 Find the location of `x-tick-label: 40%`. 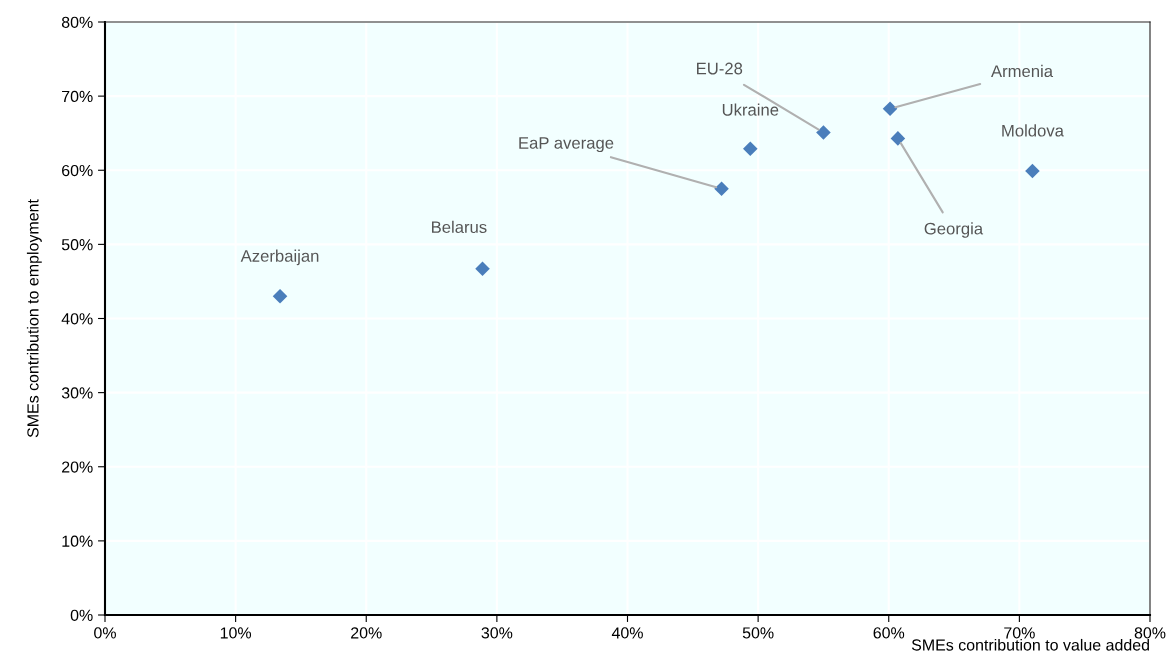

x-tick-label: 40% is located at coordinates (627, 633).